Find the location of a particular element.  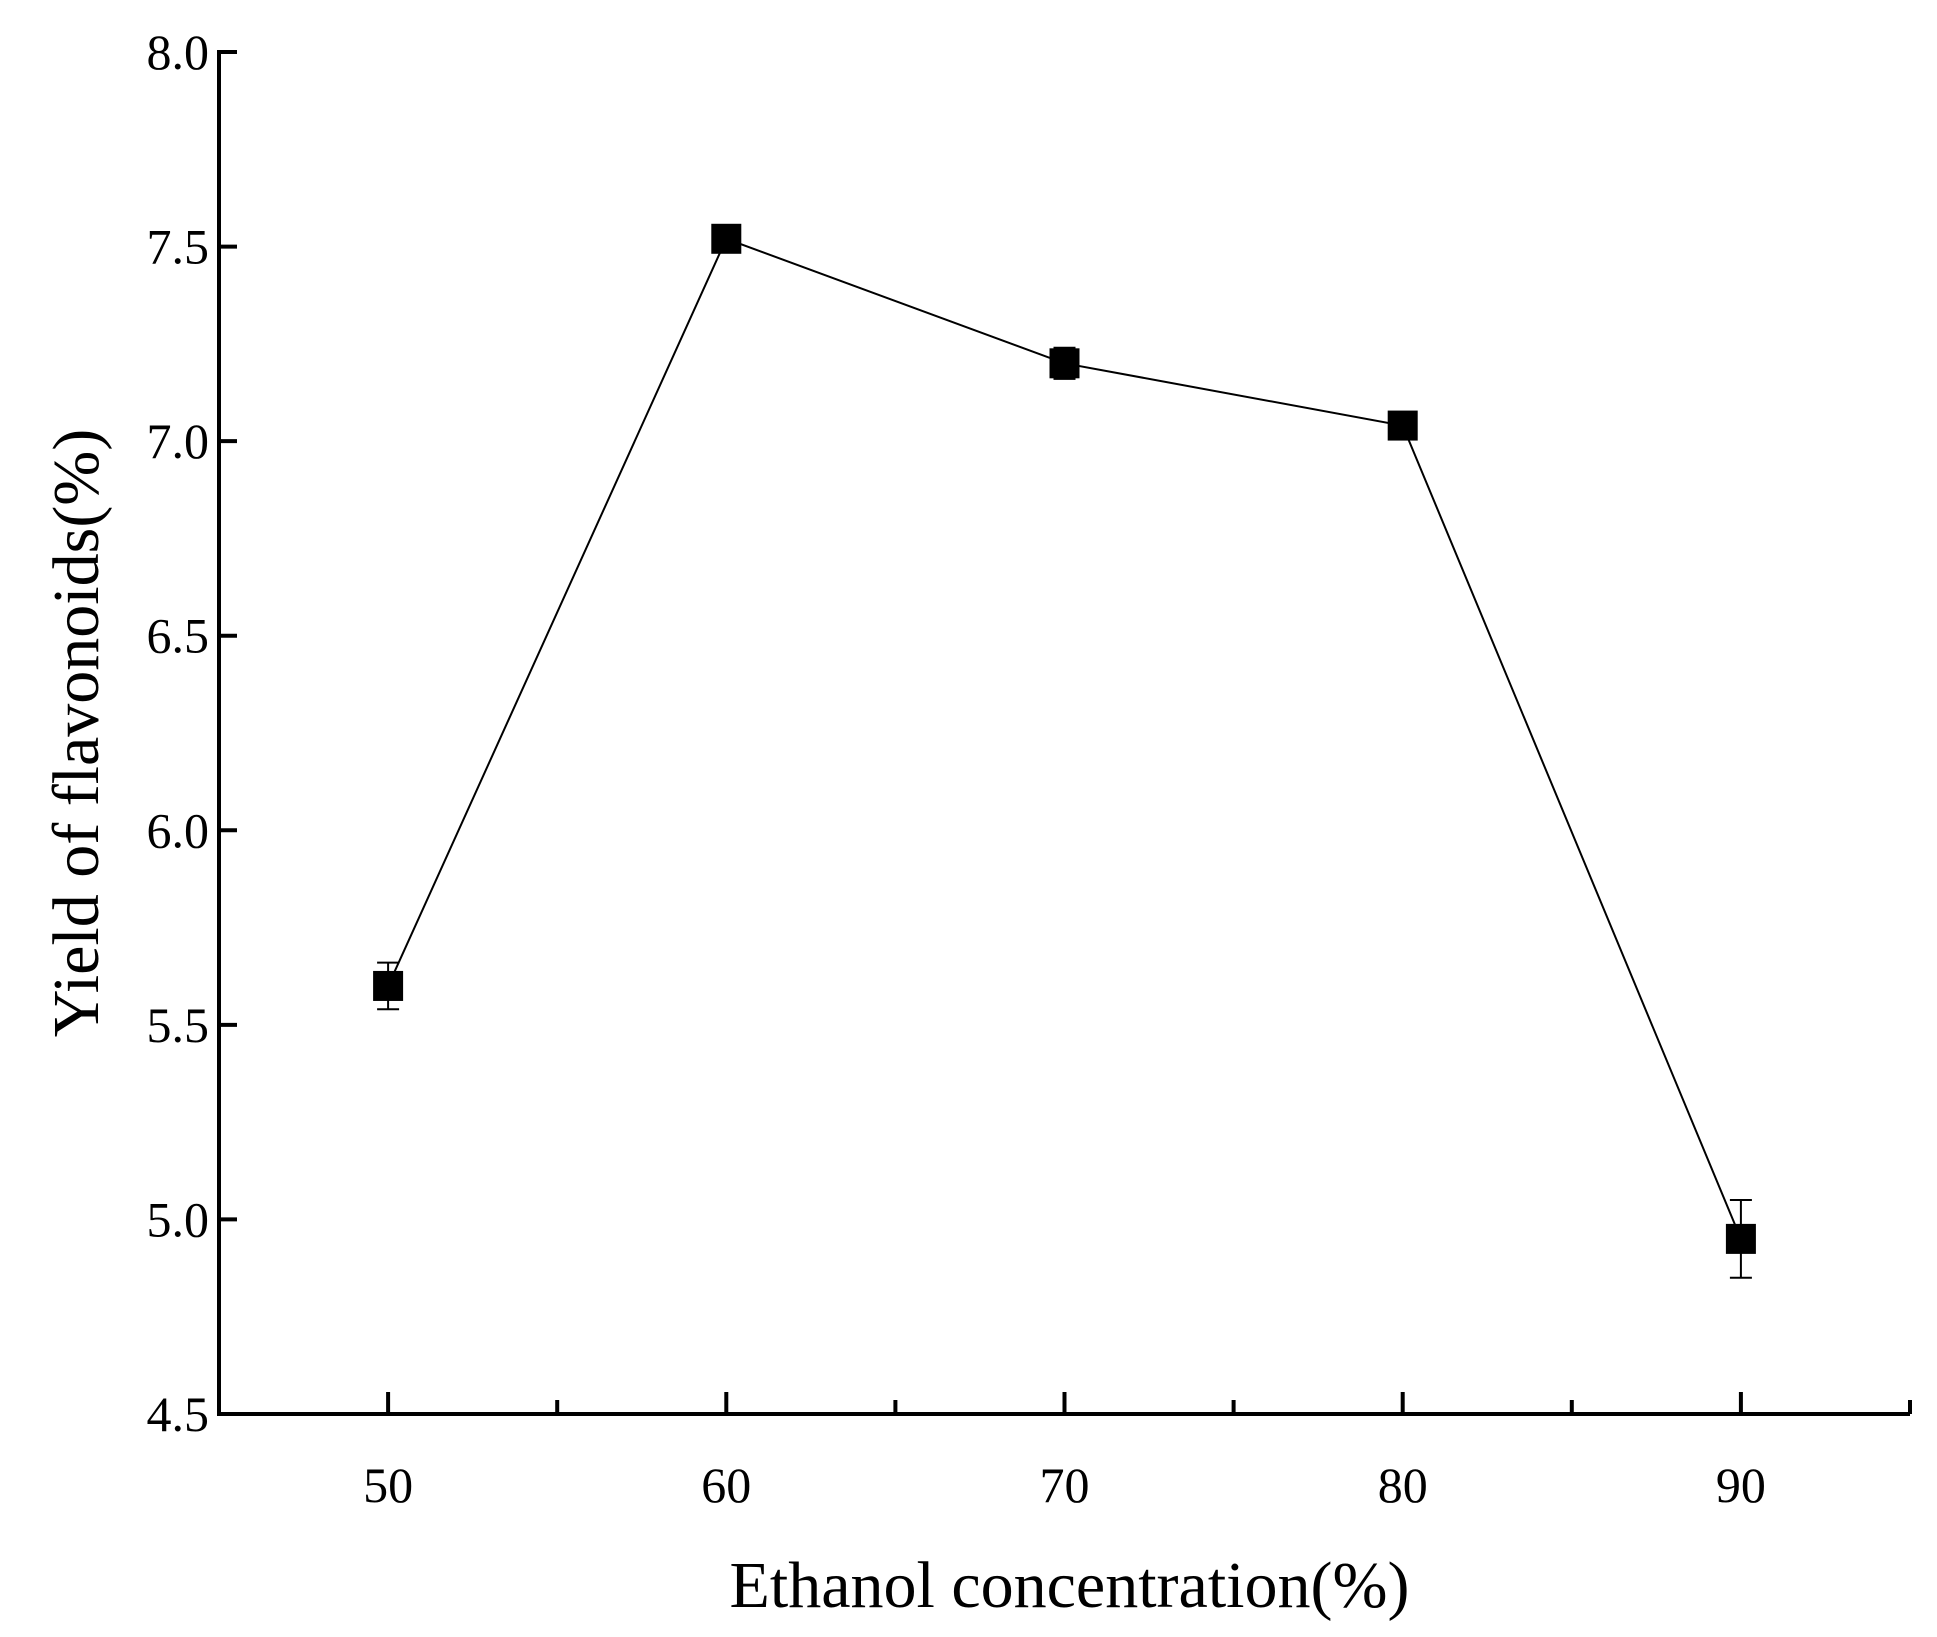

y-axis-title: Yield of flavonoids(%) is located at coordinates (76, 733).